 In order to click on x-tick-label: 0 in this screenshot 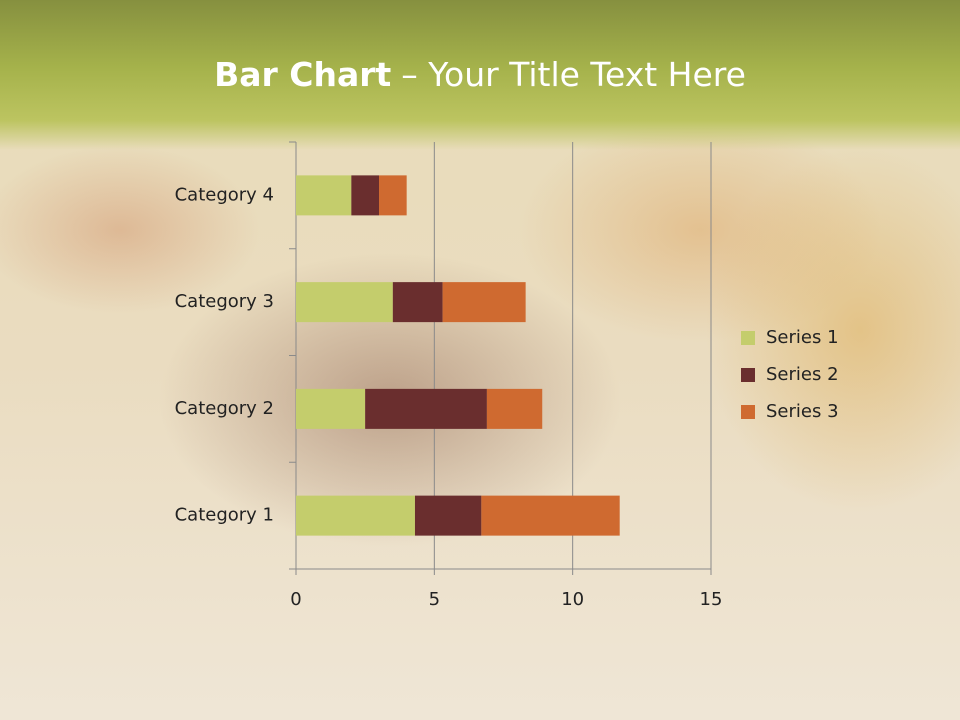, I will do `click(295, 599)`.